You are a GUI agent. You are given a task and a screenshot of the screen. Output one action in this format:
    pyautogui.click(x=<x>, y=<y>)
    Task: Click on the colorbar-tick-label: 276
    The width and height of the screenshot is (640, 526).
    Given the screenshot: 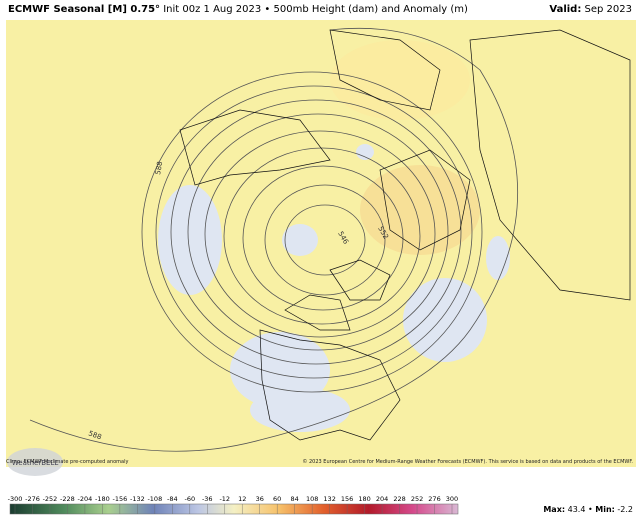 What is the action you would take?
    pyautogui.click(x=434, y=499)
    